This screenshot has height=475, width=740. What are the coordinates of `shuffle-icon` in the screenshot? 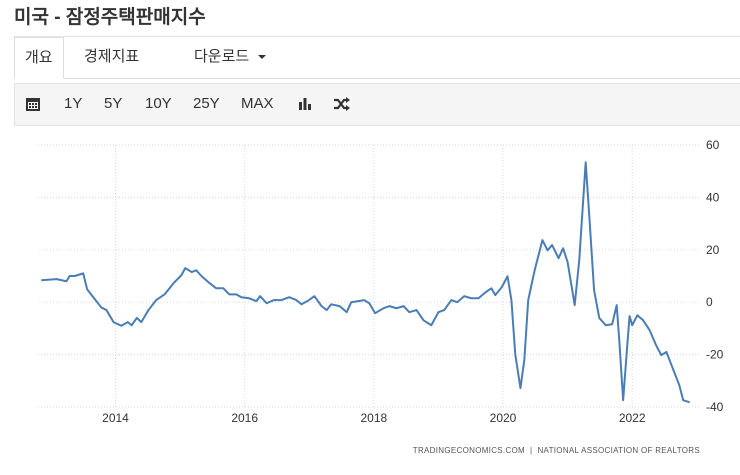 It's located at (342, 104).